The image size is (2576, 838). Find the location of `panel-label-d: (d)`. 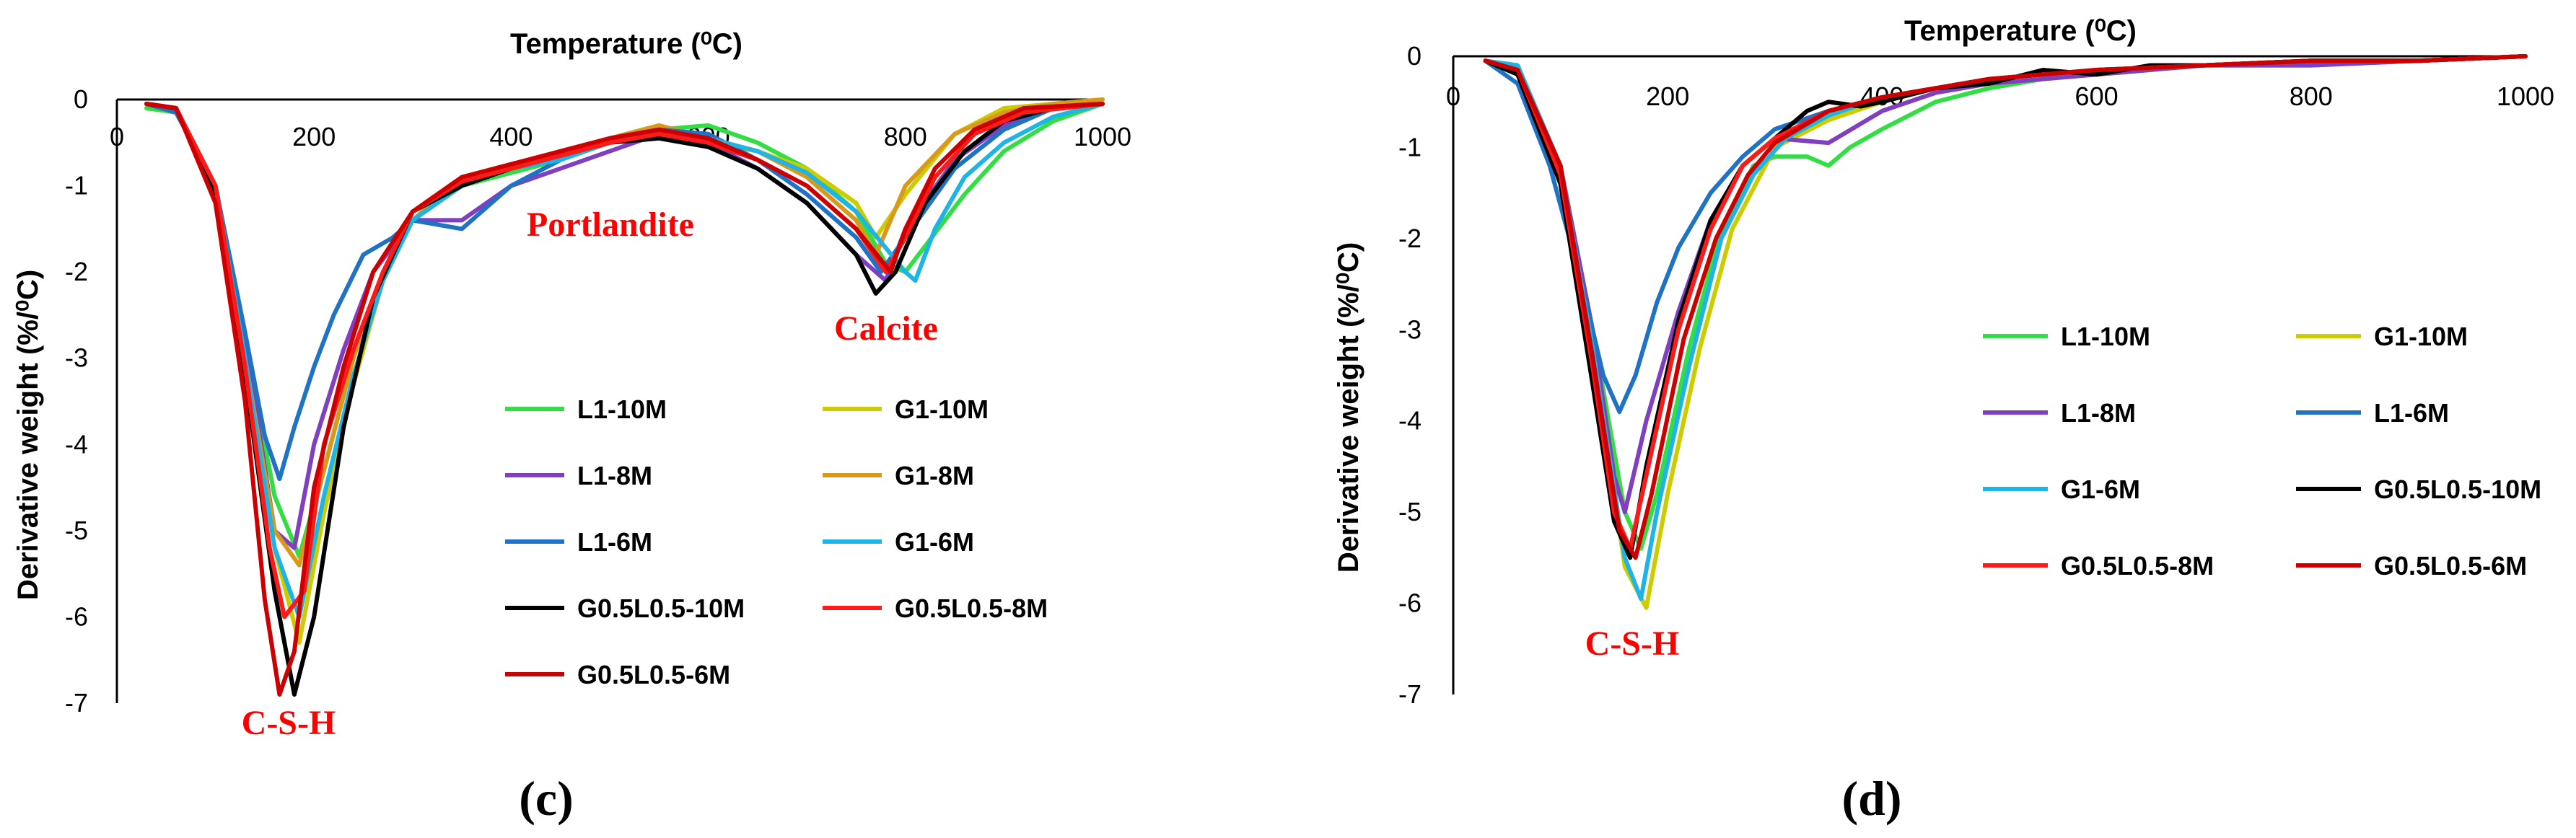

panel-label-d: (d) is located at coordinates (1871, 798).